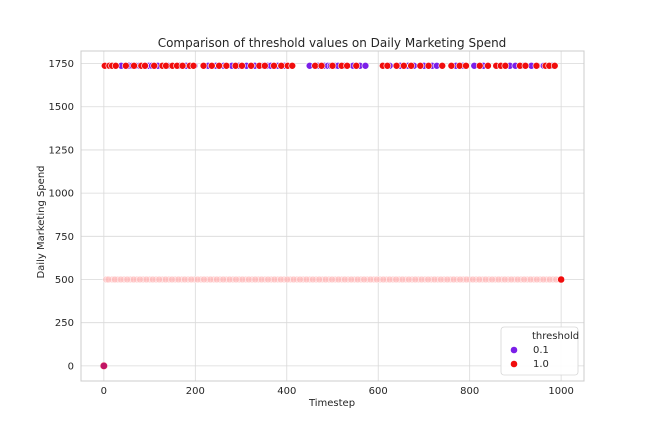  I want to click on x-tick-label: 0, so click(104, 391).